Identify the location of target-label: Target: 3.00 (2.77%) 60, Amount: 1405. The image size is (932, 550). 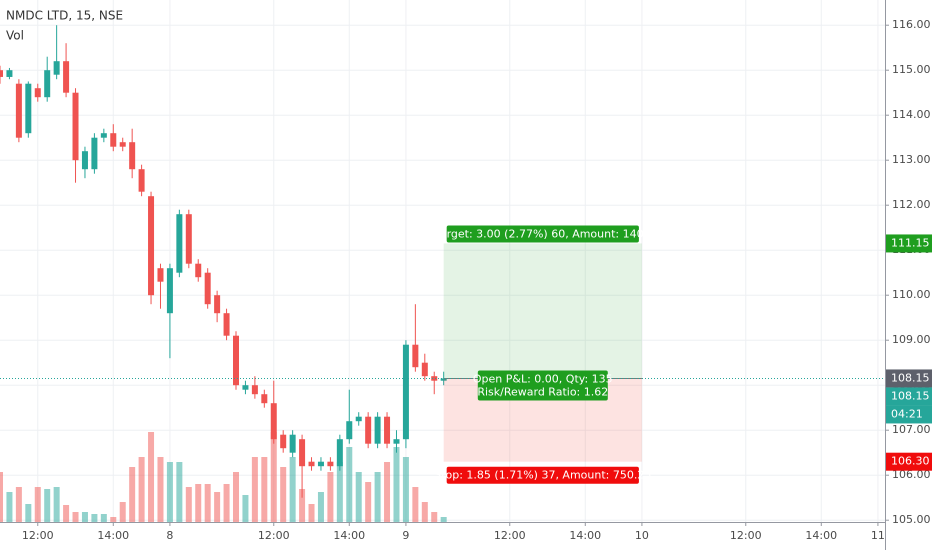
(542, 233).